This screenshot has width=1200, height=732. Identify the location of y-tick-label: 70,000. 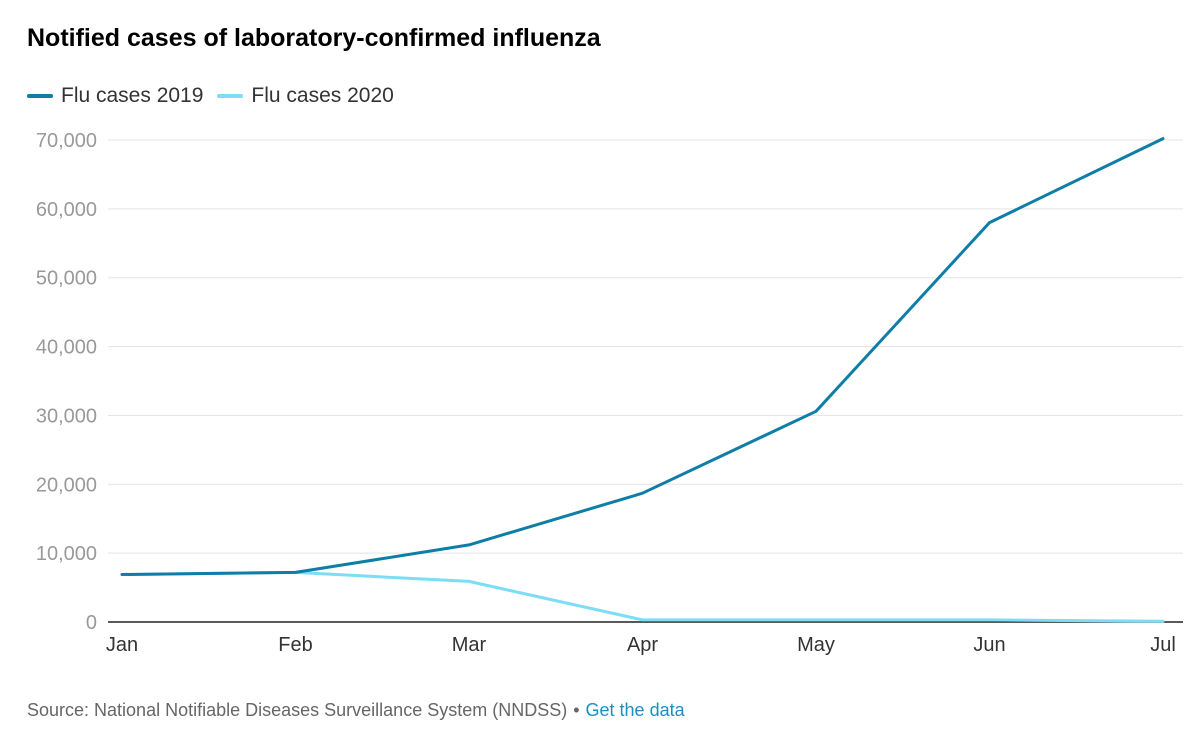
(66, 141).